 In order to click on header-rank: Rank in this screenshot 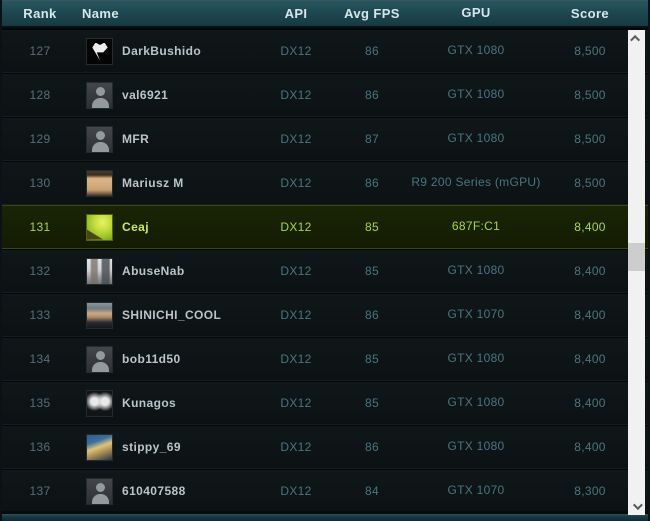, I will do `click(40, 13)`.